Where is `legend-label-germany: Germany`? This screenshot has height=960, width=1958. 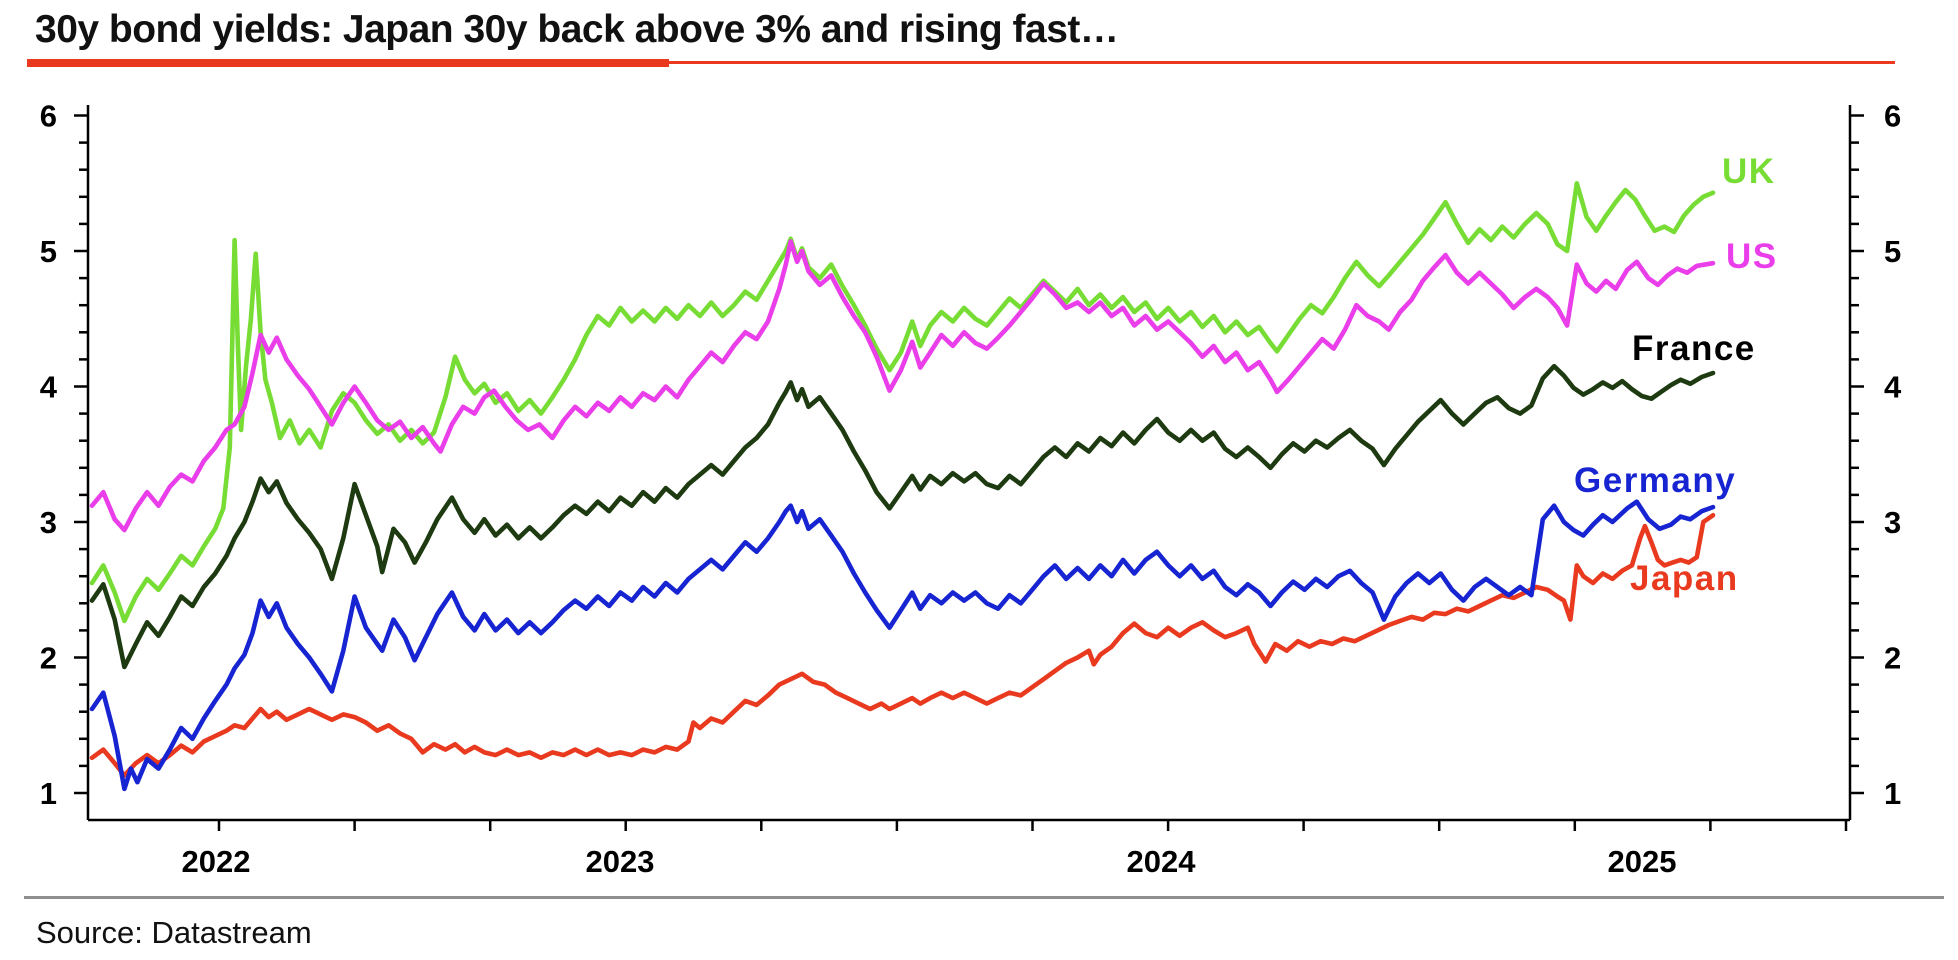 legend-label-germany: Germany is located at coordinates (1655, 480).